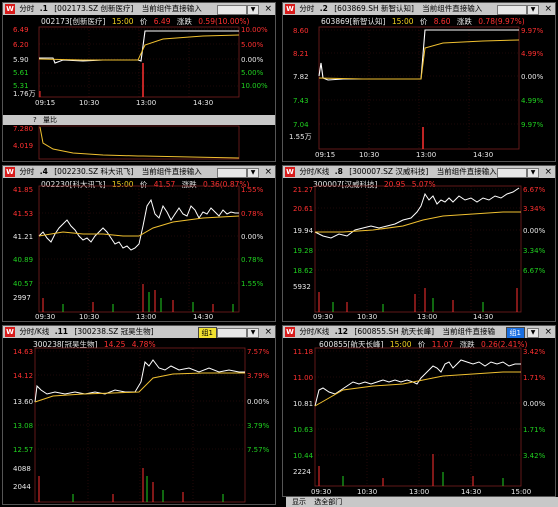 The image size is (558, 507). Describe the element at coordinates (328, 502) in the screenshot. I see `select-all-tab: 选全部门` at that location.